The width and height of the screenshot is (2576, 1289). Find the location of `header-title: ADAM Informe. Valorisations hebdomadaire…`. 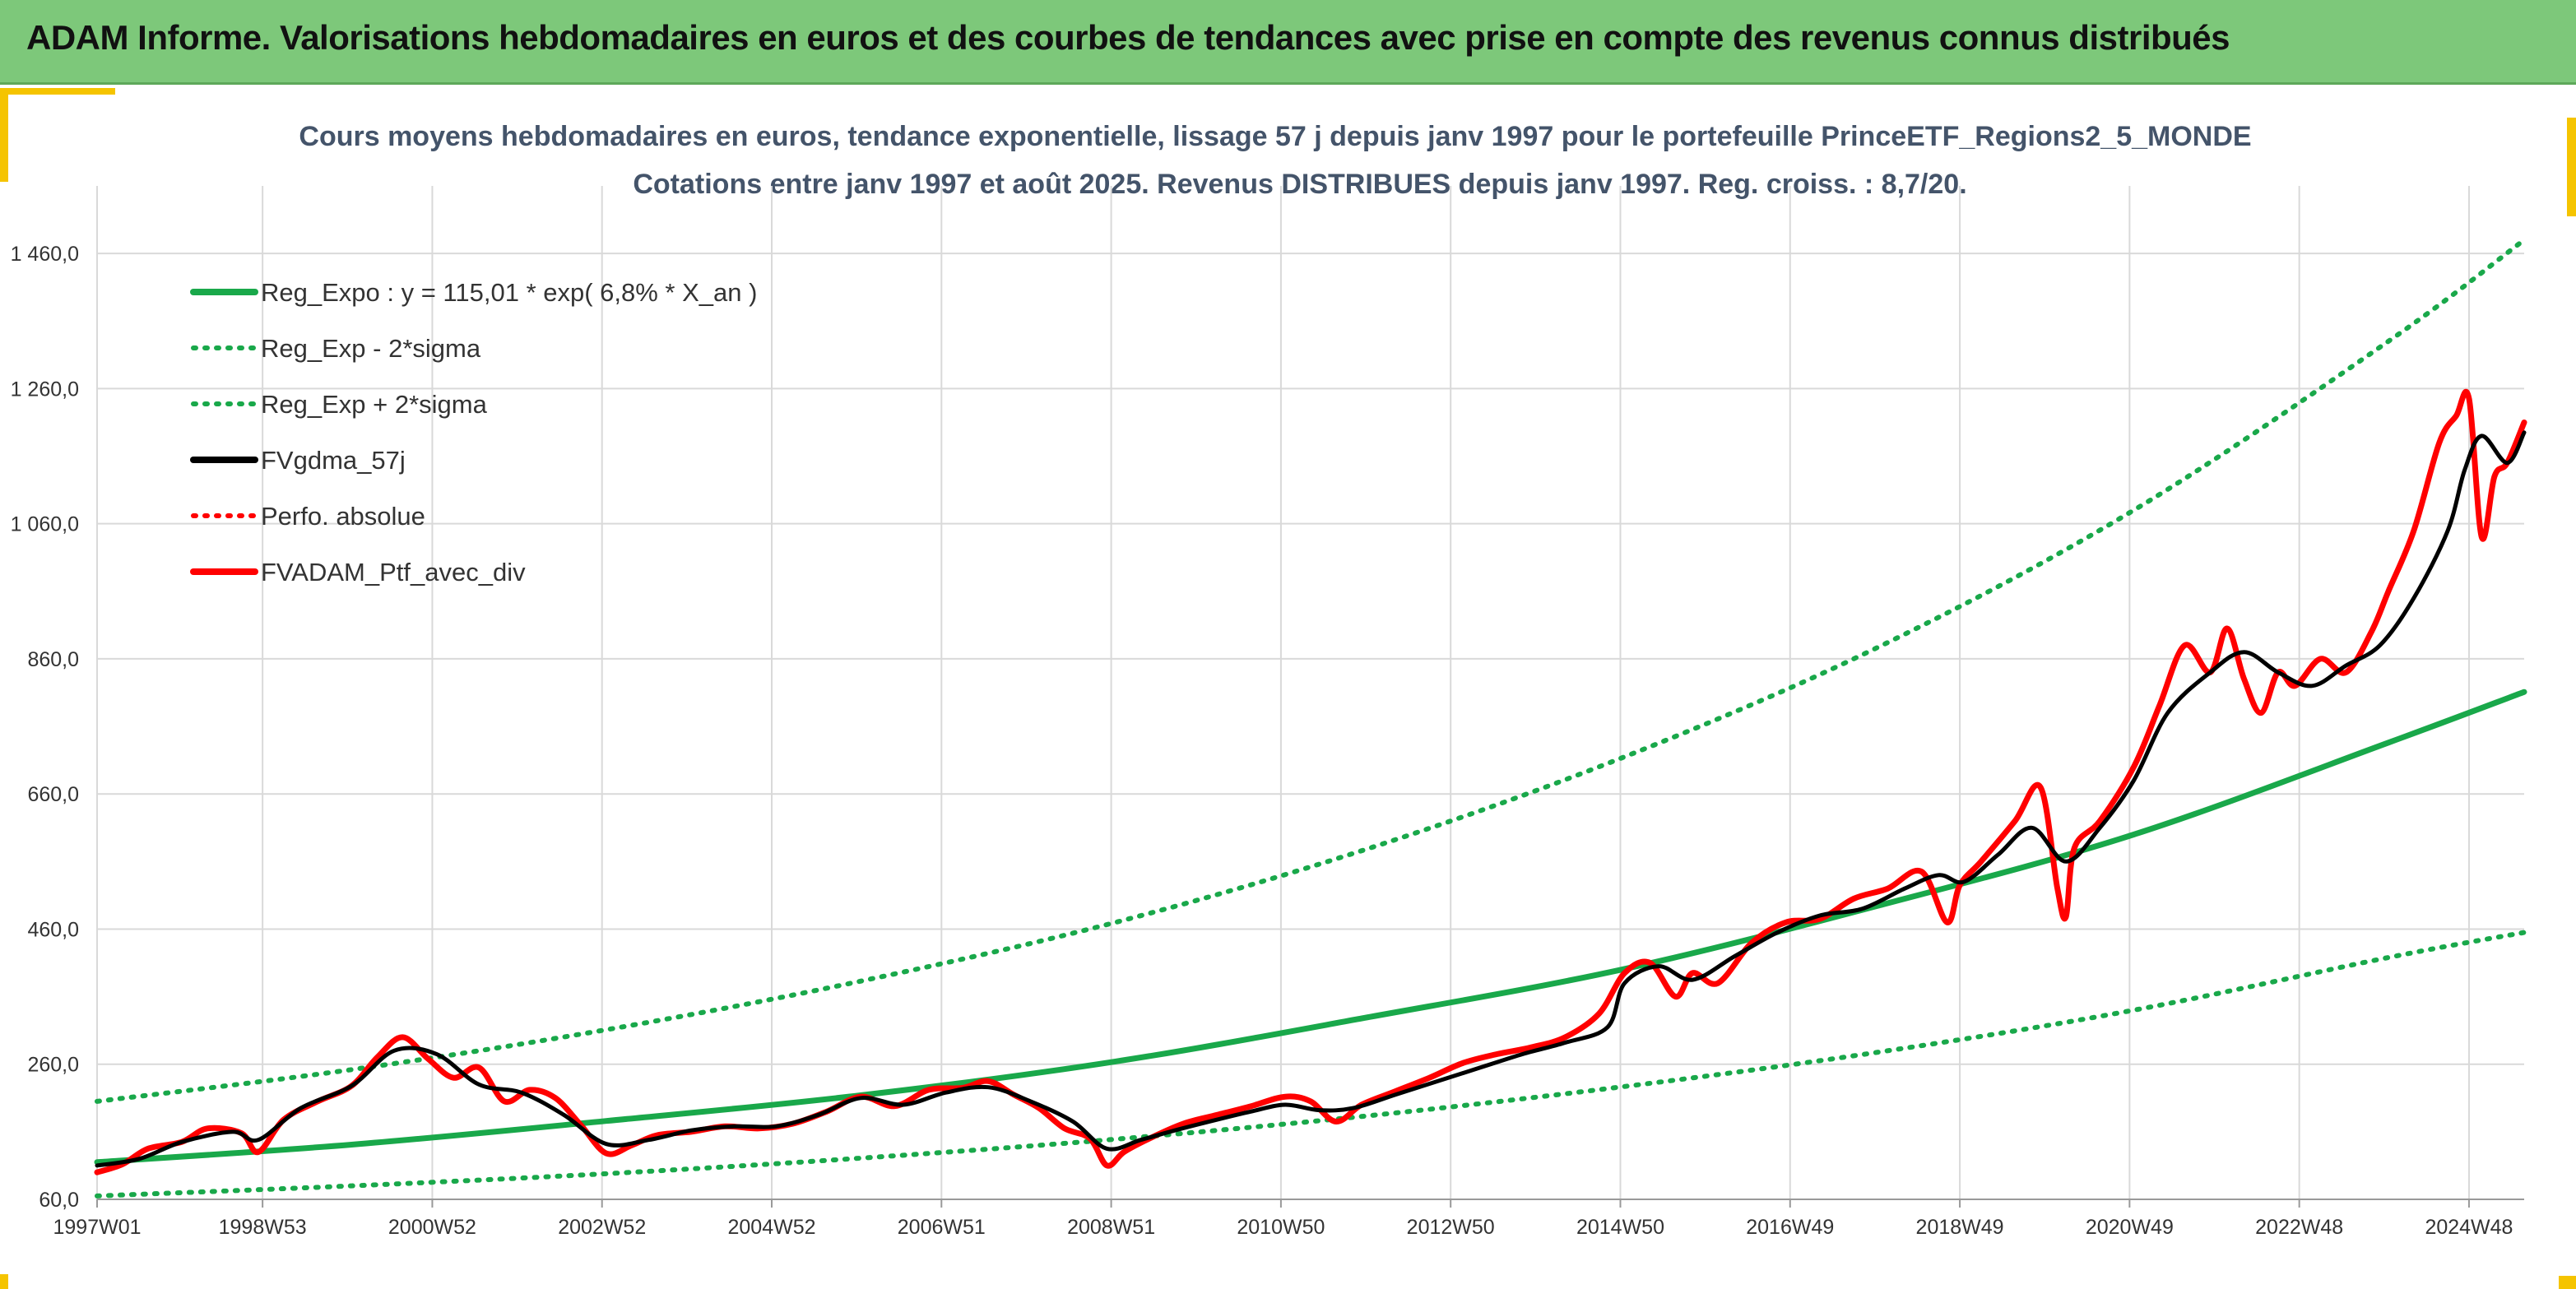

header-title: ADAM Informe. Valorisations hebdomadaire… is located at coordinates (1128, 37).